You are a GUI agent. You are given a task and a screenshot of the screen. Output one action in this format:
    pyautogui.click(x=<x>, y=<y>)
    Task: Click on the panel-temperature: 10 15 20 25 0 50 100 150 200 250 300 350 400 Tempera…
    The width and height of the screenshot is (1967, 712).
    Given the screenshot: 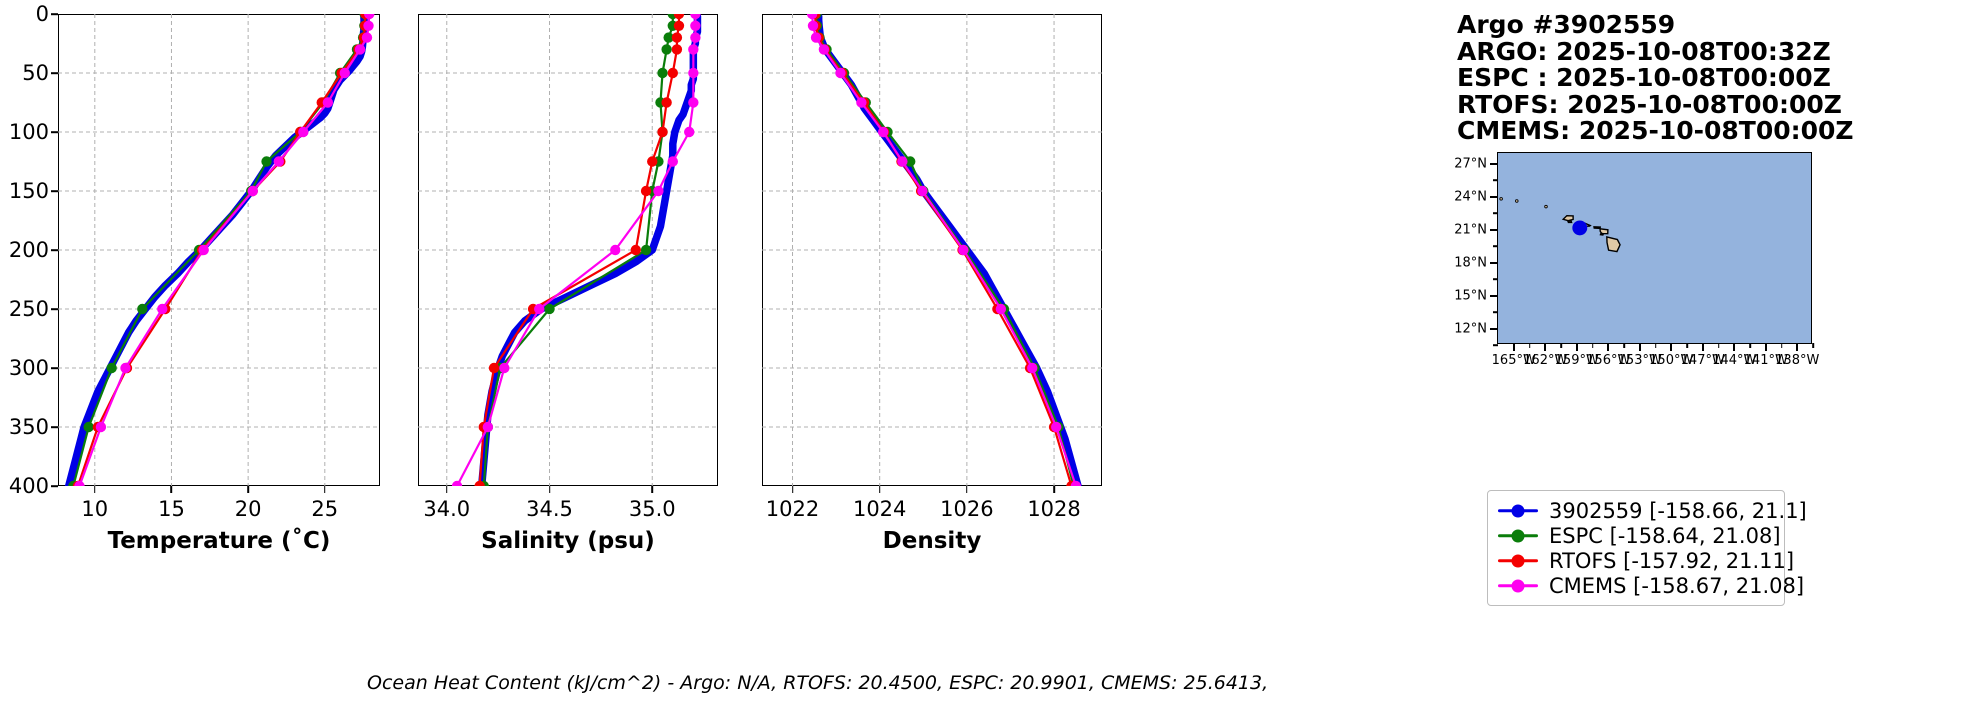 What is the action you would take?
    pyautogui.click(x=194, y=278)
    